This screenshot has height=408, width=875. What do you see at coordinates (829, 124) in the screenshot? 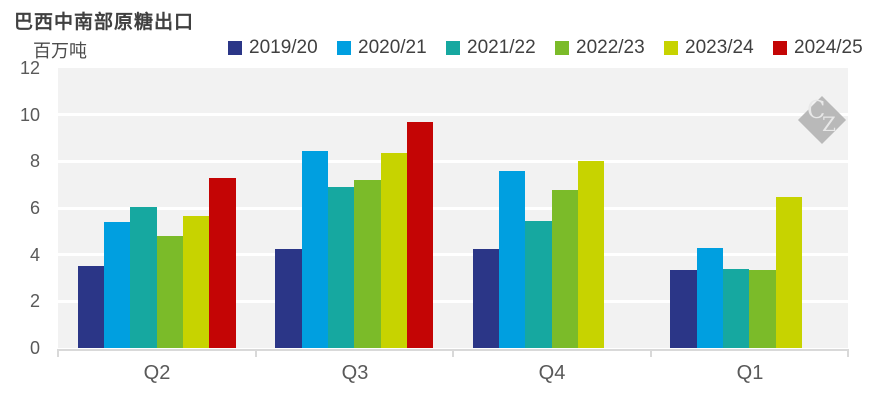
I see `cz-letter-z: Z` at bounding box center [829, 124].